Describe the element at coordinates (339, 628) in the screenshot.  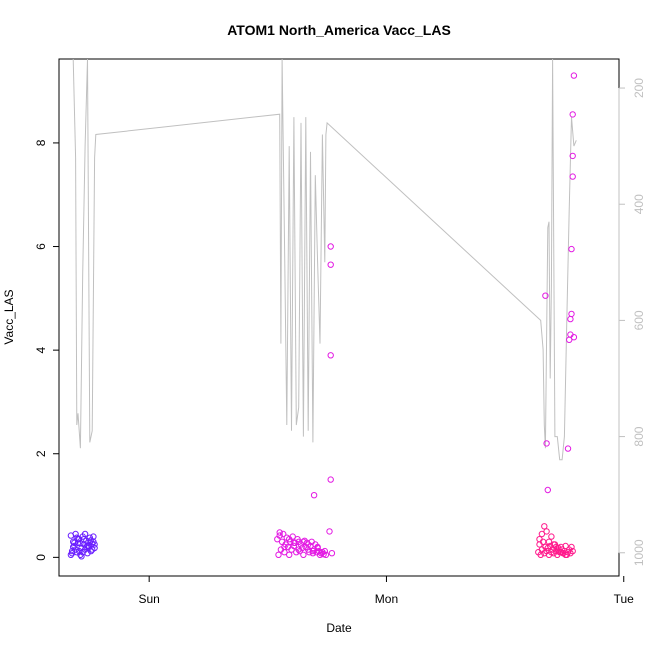
I see `x-axis-label: Date` at that location.